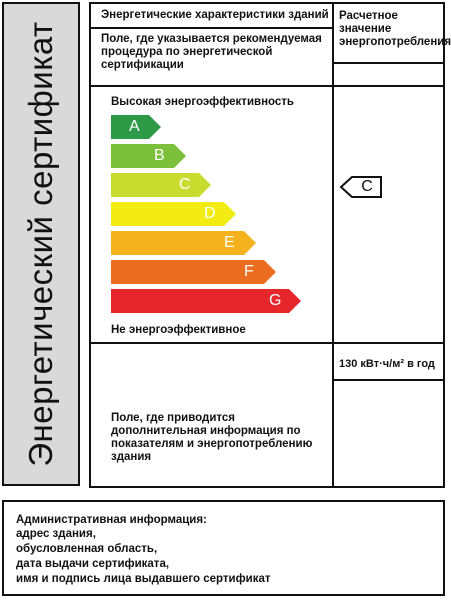  Describe the element at coordinates (215, 15) in the screenshot. I see `top-header: Энергетические характеристики зданий` at that location.